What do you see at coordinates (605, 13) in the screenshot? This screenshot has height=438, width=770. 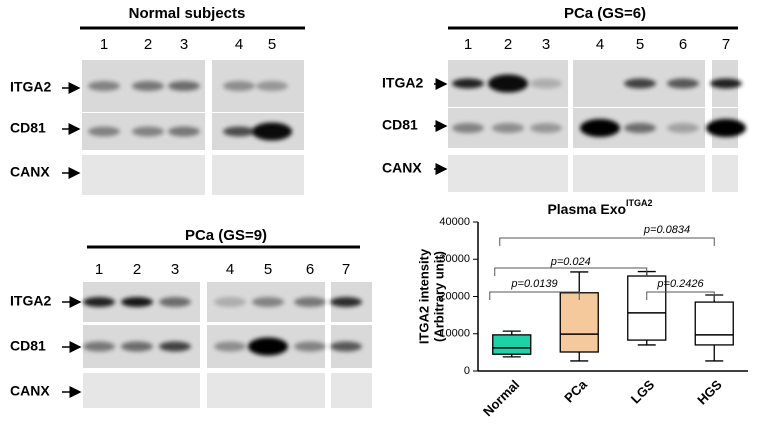 I see `panel-title: PCa (GS=6)` at bounding box center [605, 13].